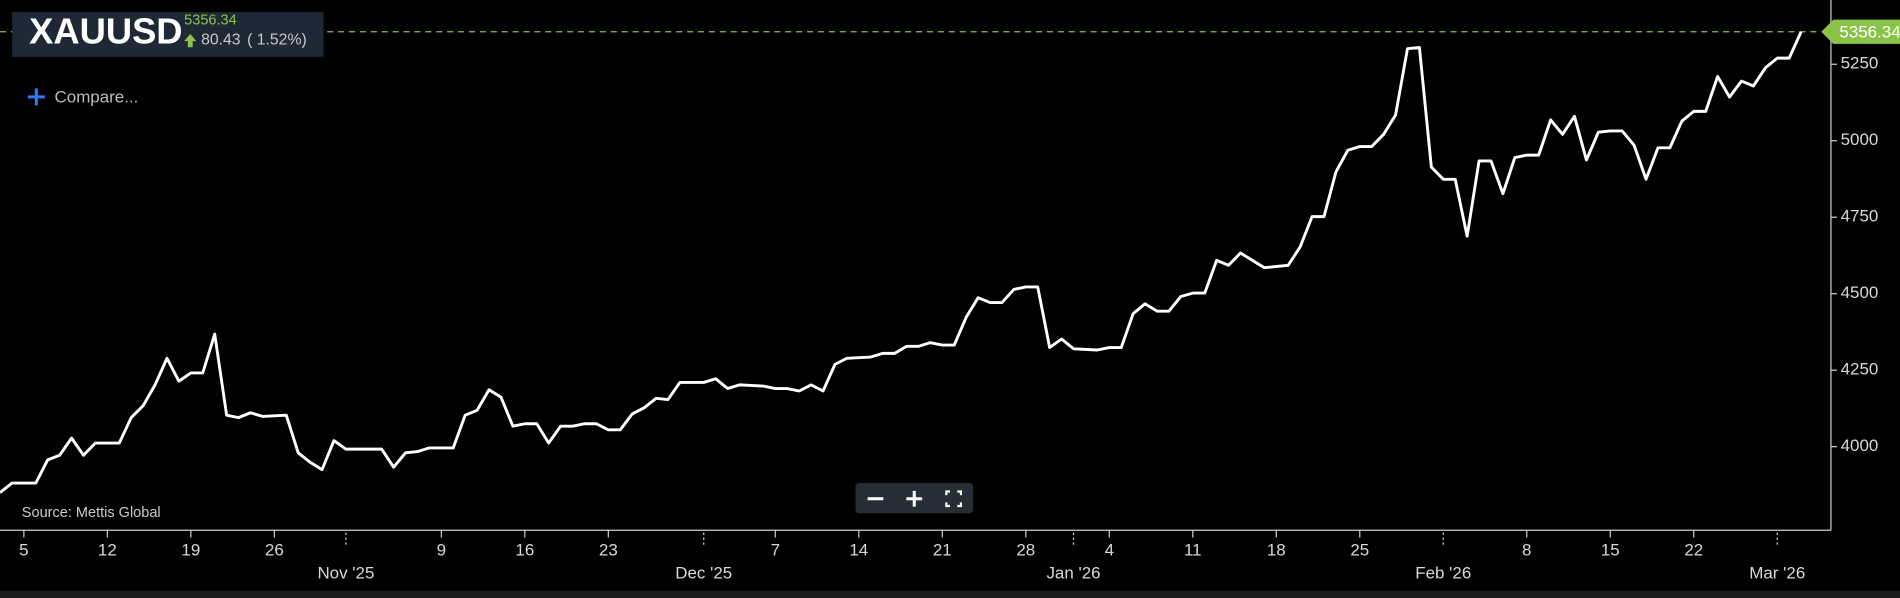 This screenshot has height=598, width=1900. What do you see at coordinates (1693, 549) in the screenshot?
I see `x-tick-label: 22` at bounding box center [1693, 549].